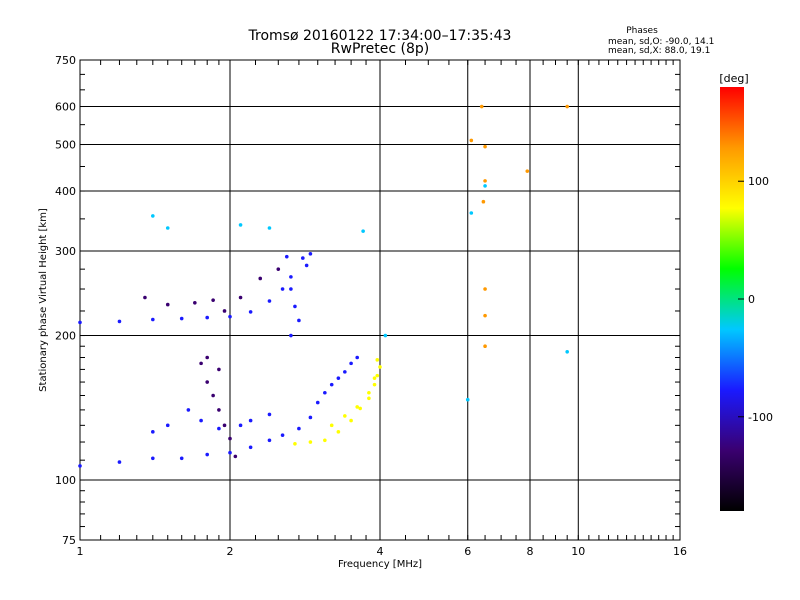  I want to click on phase-x-mode-stats: mean, sd,X: 88.0, 19.1, so click(659, 51).